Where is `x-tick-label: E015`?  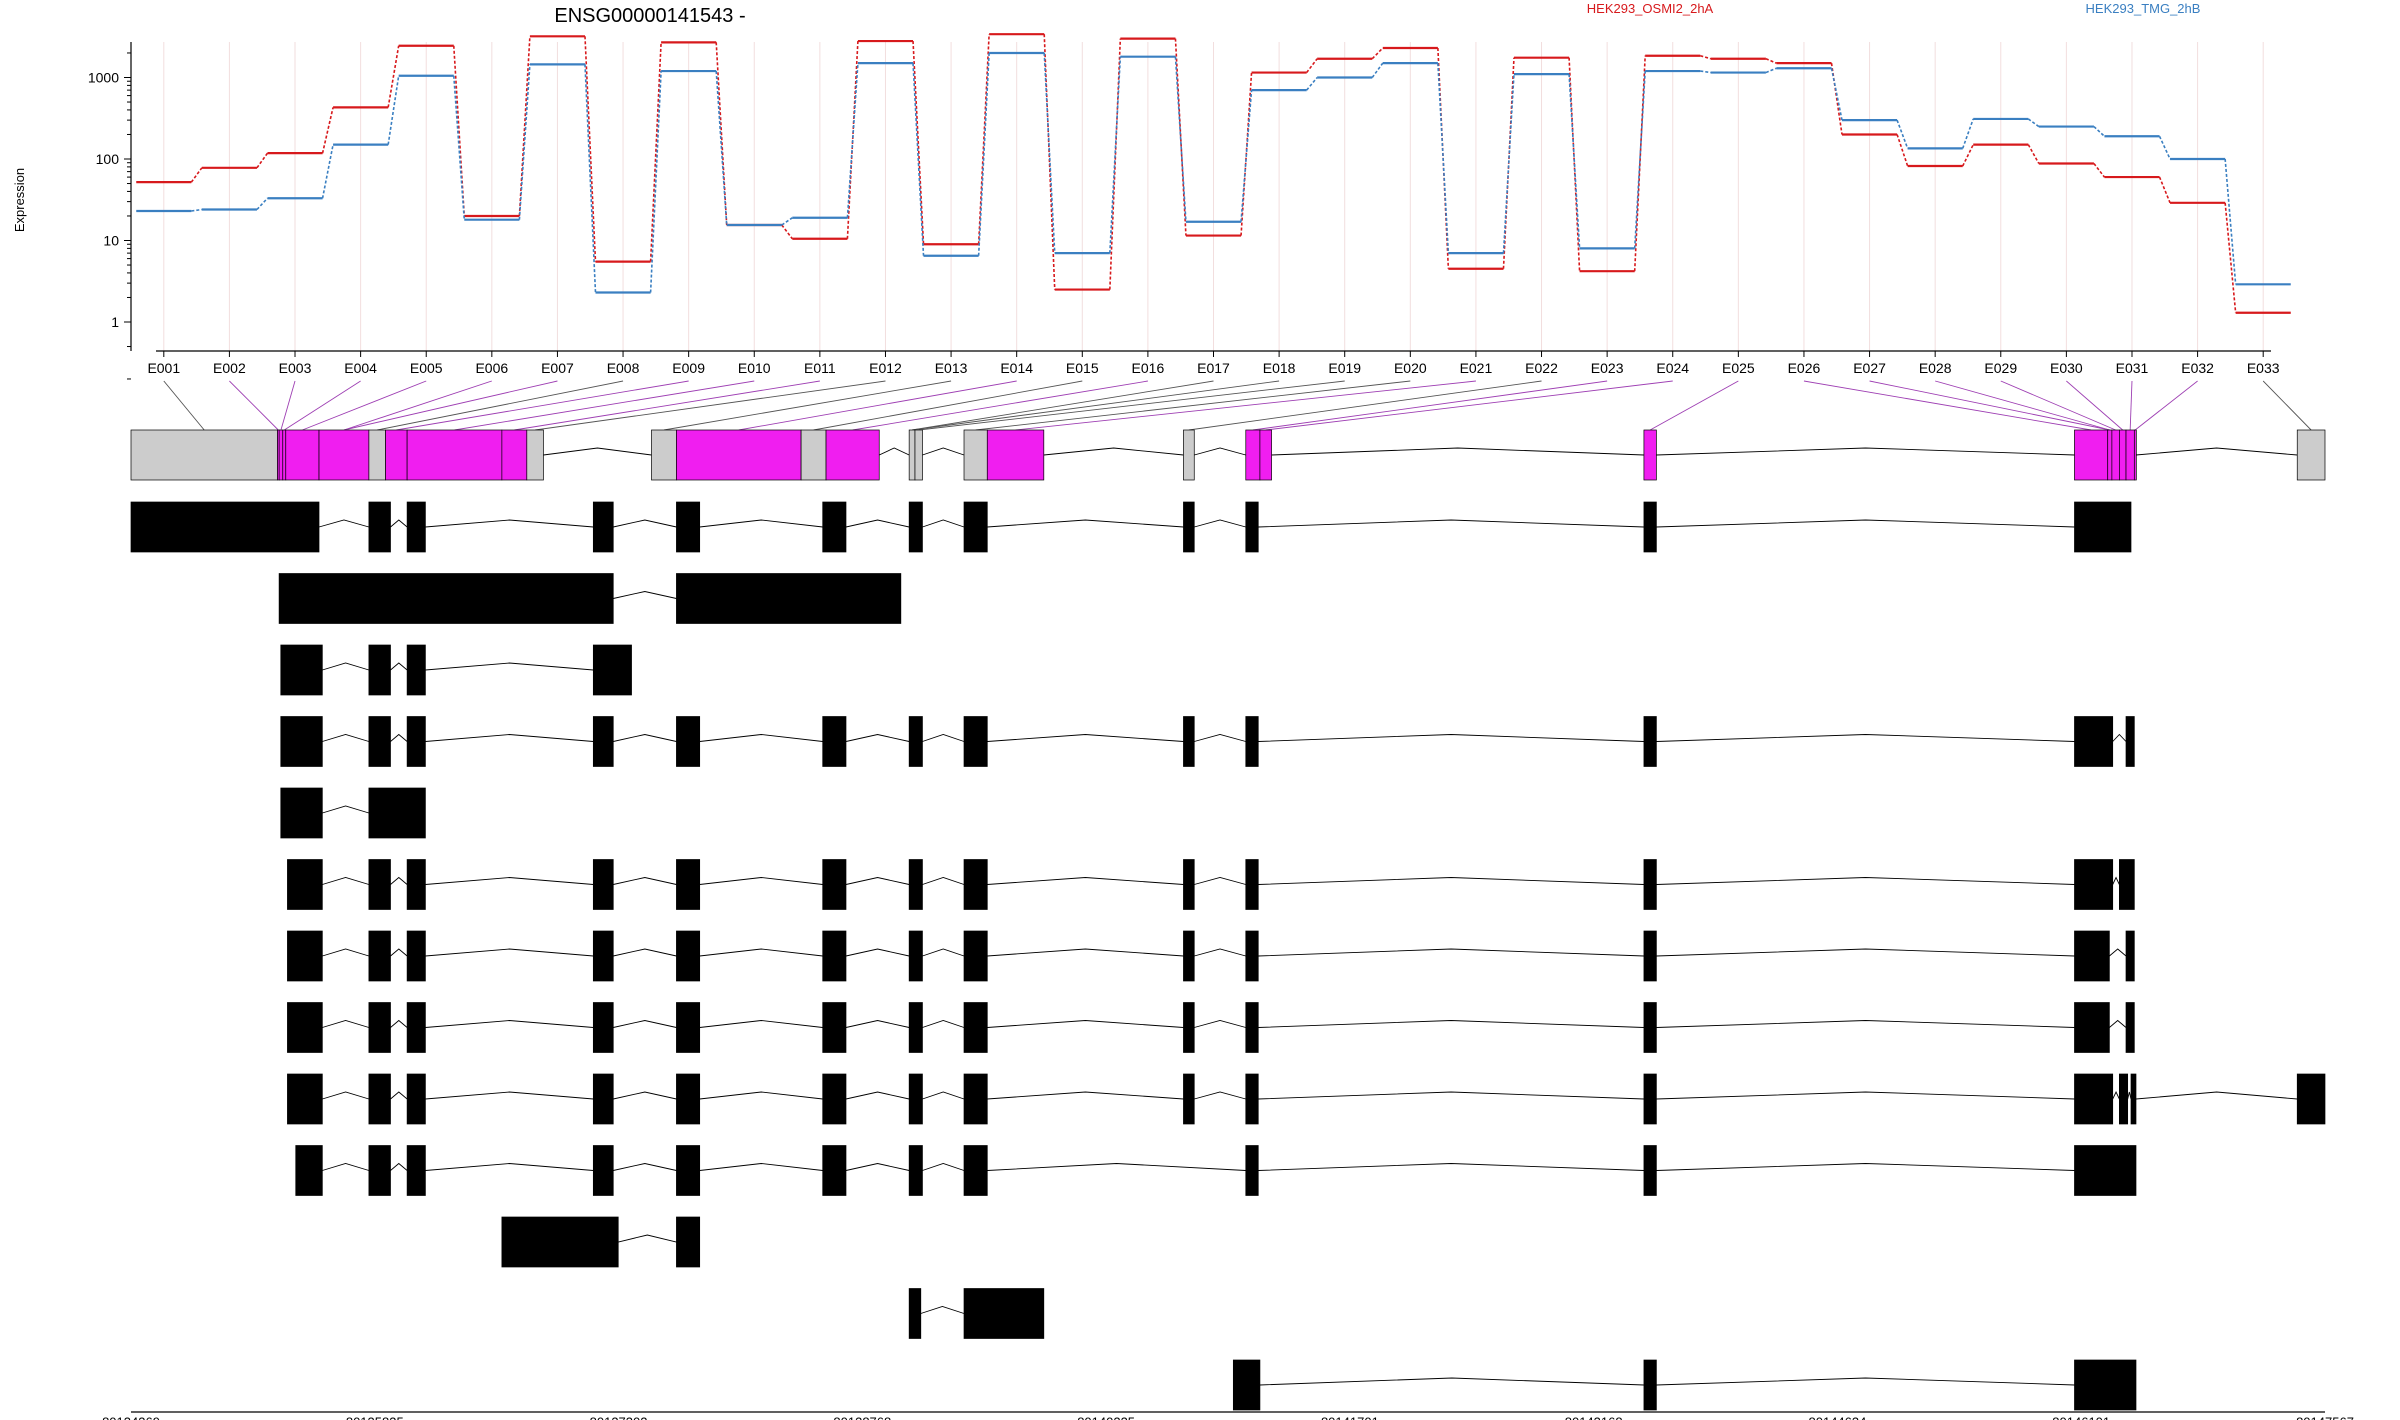 x-tick-label: E015 is located at coordinates (1082, 368).